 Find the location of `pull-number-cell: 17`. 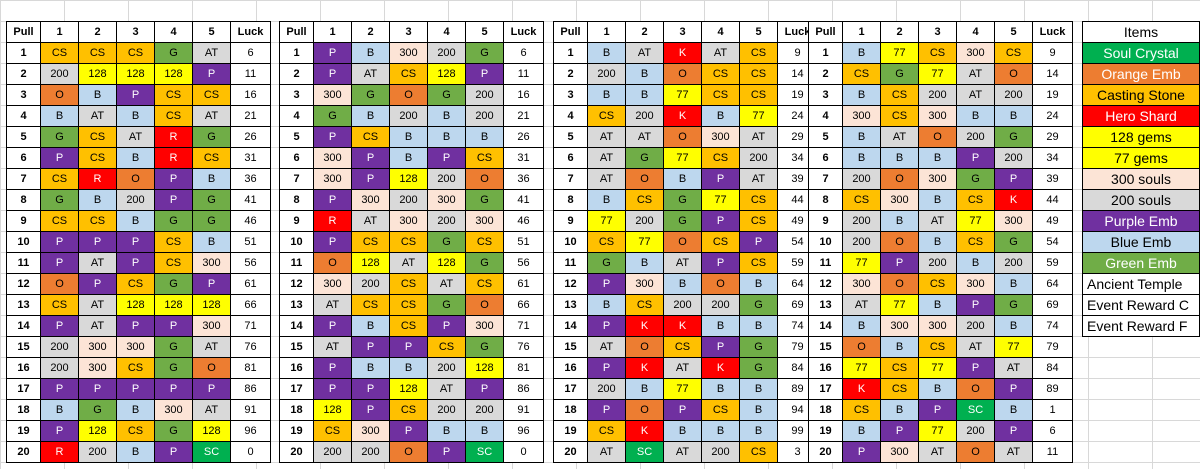

pull-number-cell: 17 is located at coordinates (296, 389).